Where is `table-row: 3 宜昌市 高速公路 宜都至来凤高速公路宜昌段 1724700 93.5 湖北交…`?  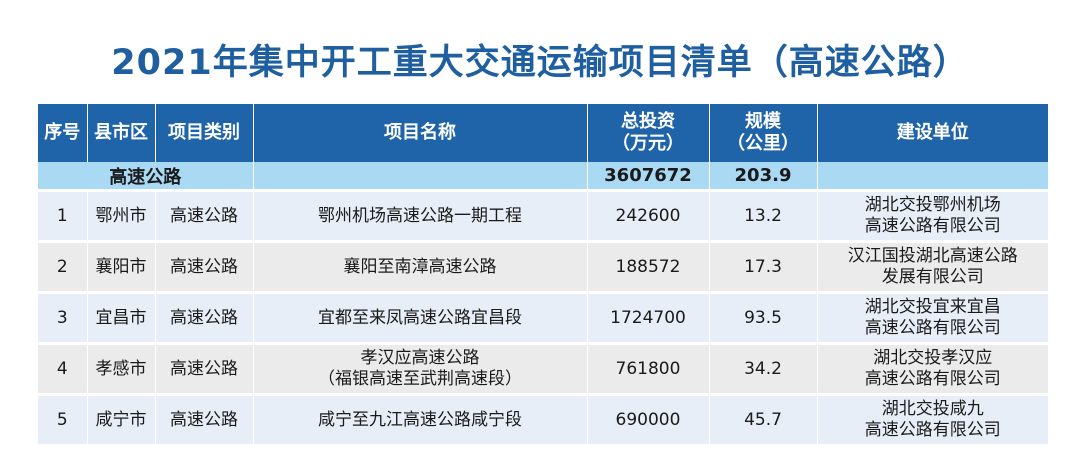 table-row: 3 宜昌市 高速公路 宜都至来凤高速公路宜昌段 1724700 93.5 湖北交… is located at coordinates (543, 317).